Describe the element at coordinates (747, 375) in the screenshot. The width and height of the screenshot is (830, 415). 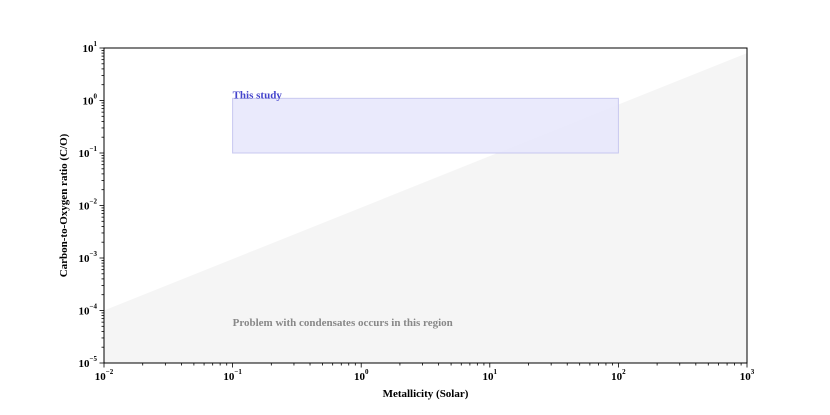
I see `x-tick-label: 10³` at that location.